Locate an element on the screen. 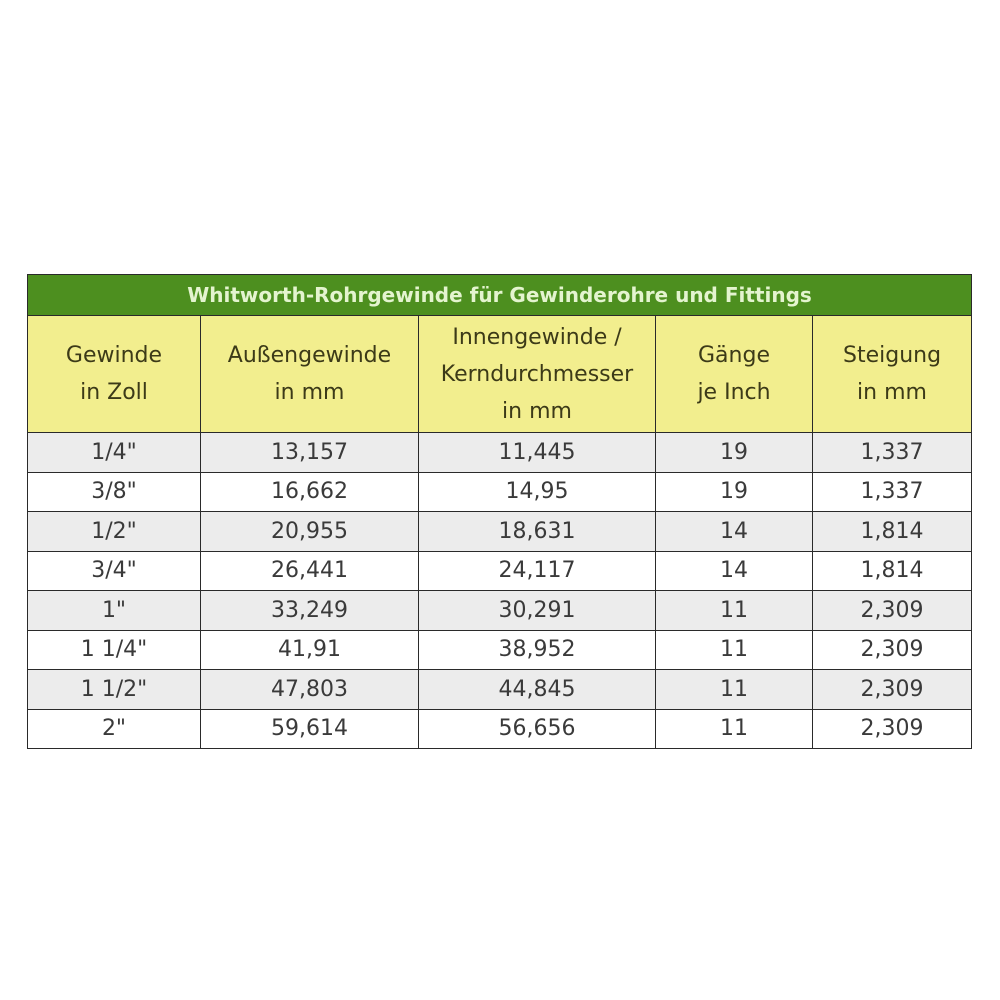 Image resolution: width=1000 pixels, height=1000 pixels. header-line: Kerndurchmesser is located at coordinates (537, 374).